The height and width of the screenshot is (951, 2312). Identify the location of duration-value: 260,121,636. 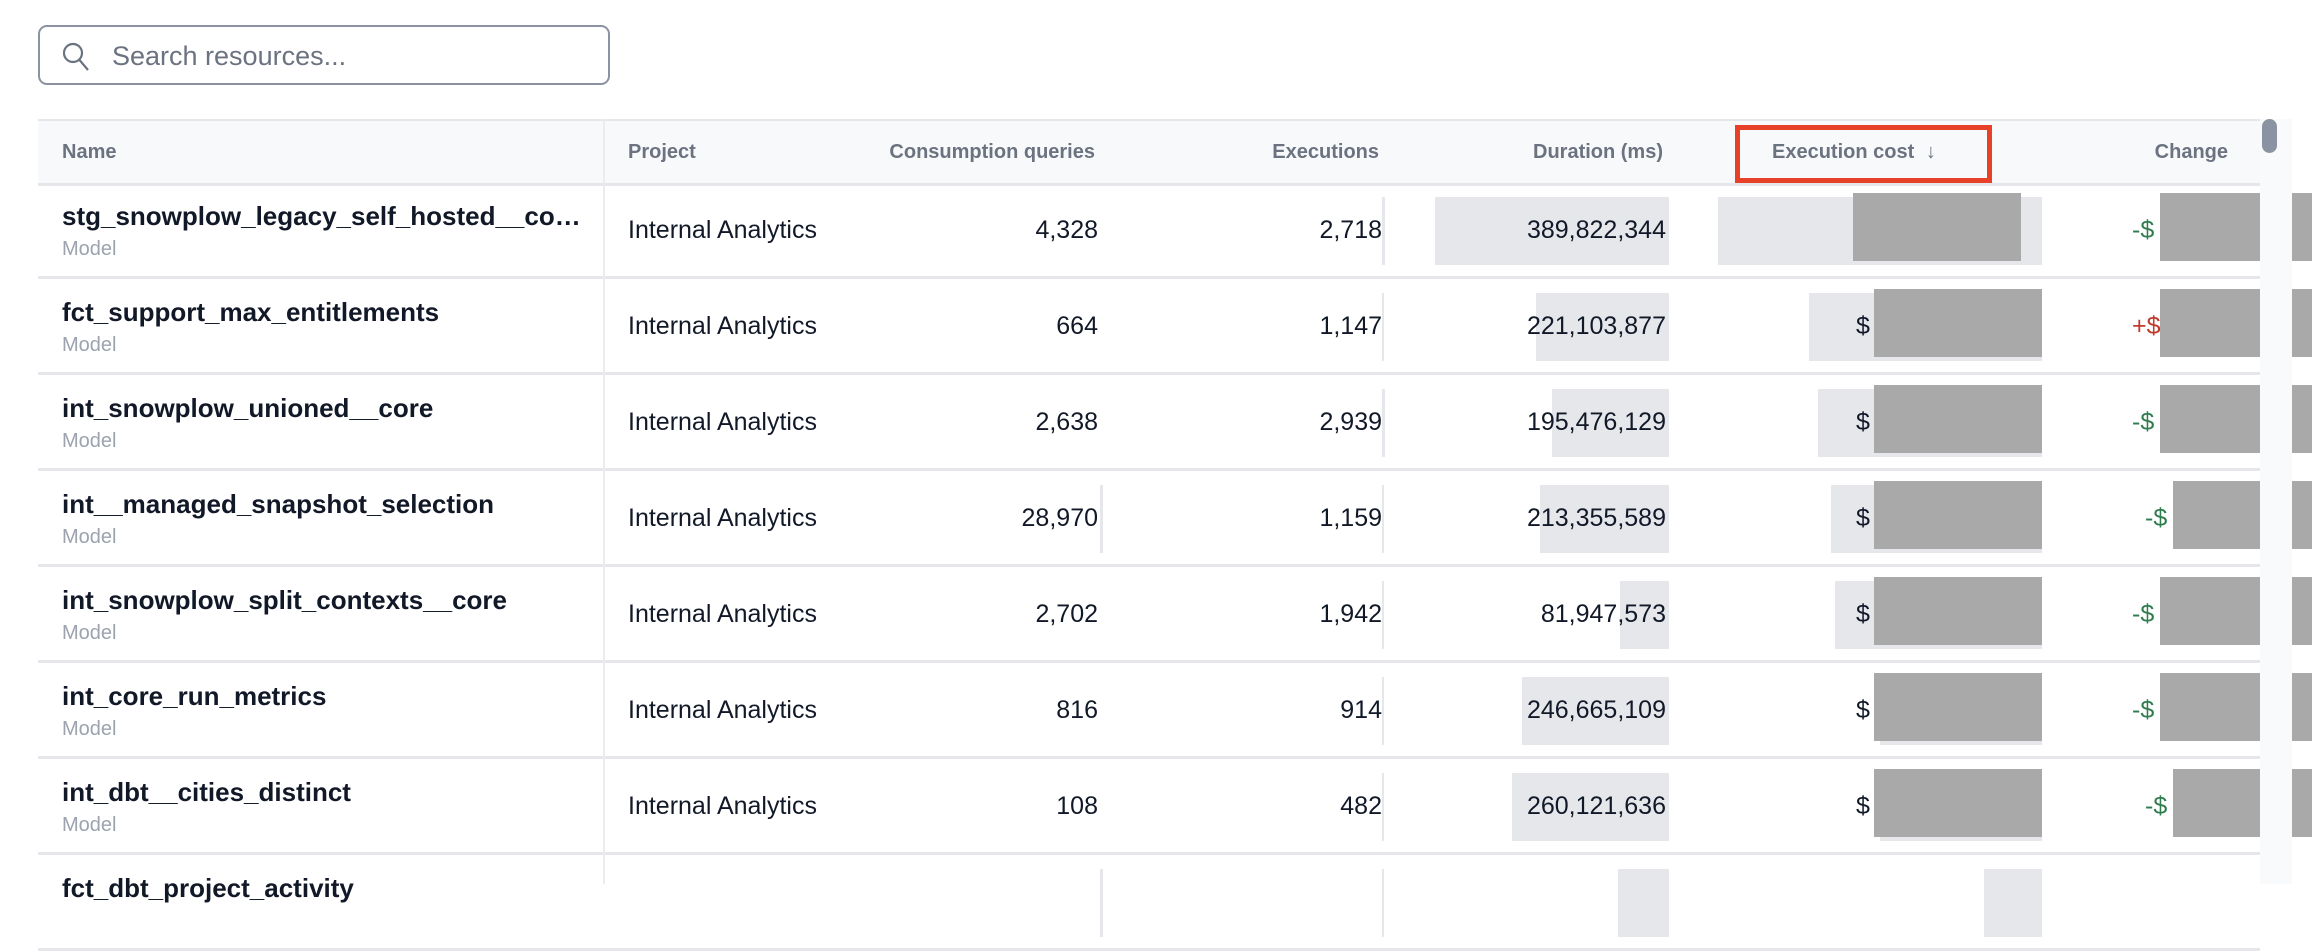
(1596, 806).